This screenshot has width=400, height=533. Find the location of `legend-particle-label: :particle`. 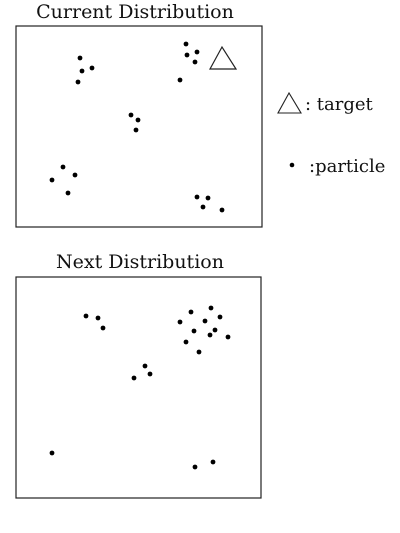

legend-particle-label: :particle is located at coordinates (347, 166).